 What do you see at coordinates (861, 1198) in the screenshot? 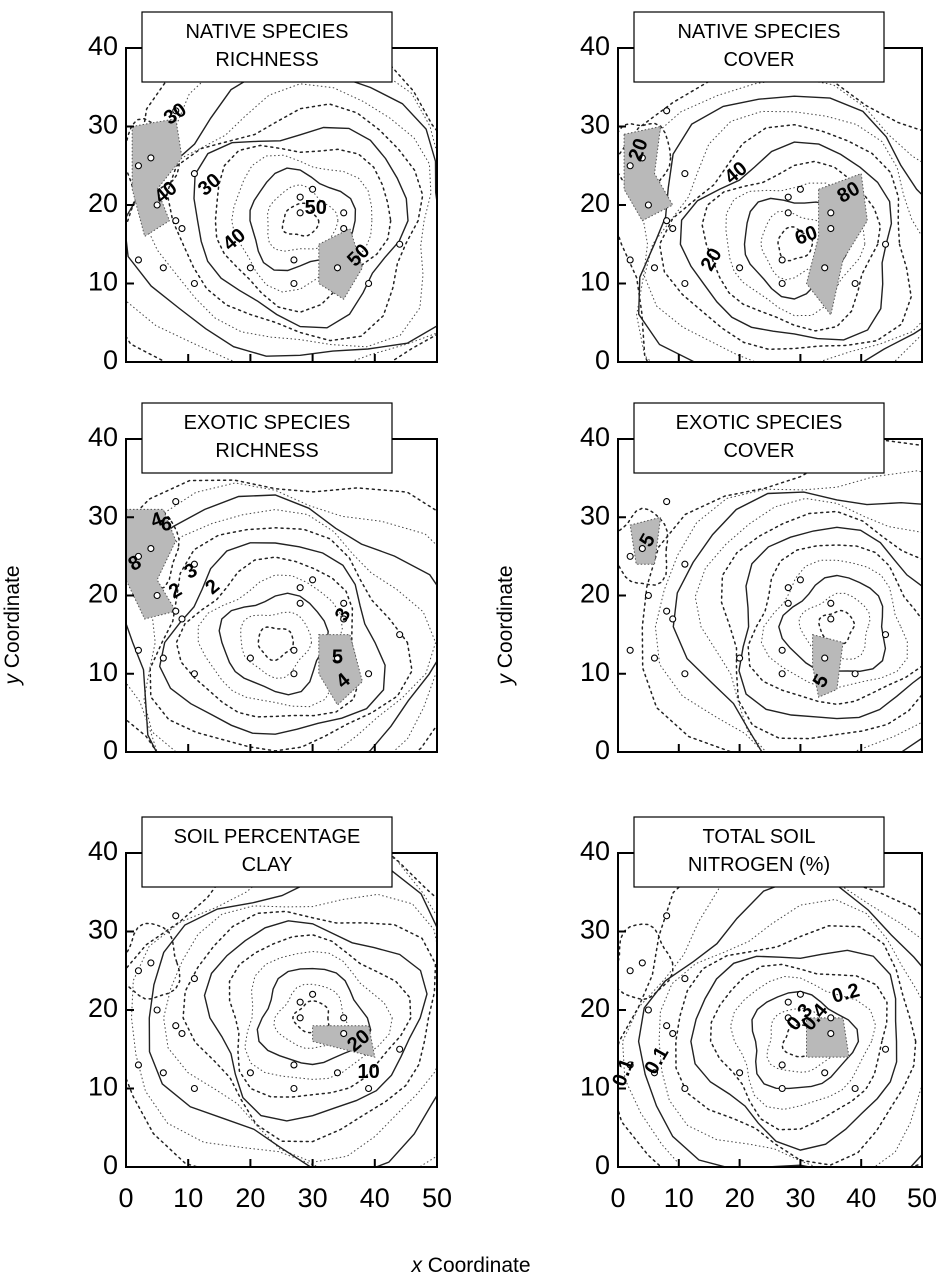
I see `x-tick-label: 40` at bounding box center [861, 1198].